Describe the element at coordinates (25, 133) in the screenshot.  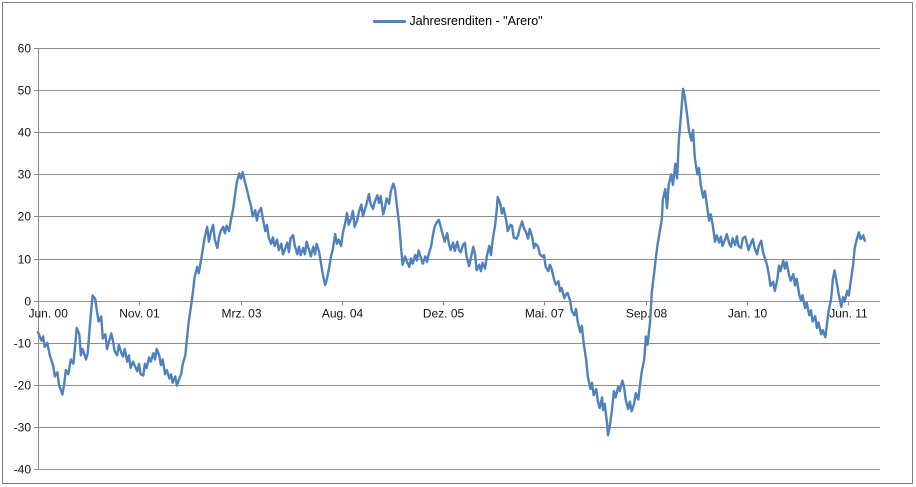
I see `y-tick-label: 40` at that location.